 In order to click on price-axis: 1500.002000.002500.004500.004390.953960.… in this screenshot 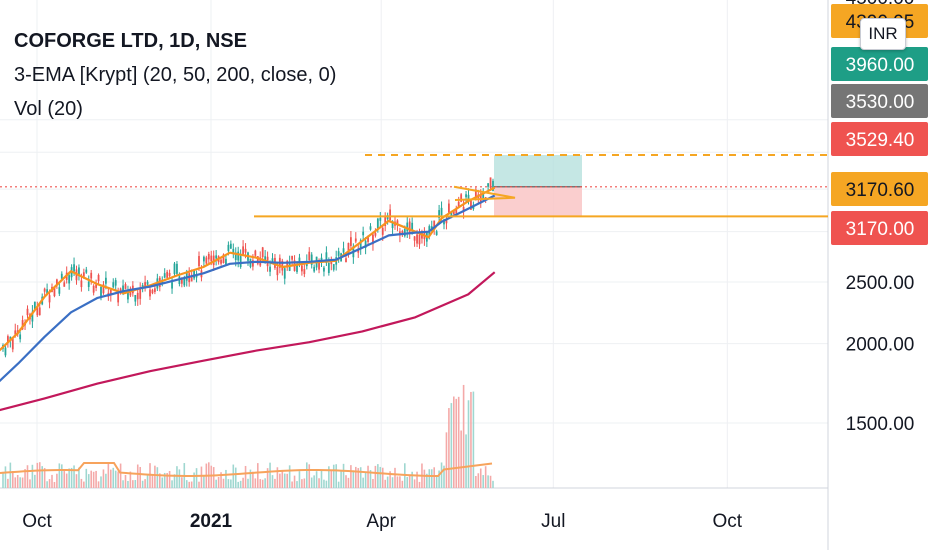, I will do `click(879, 217)`.